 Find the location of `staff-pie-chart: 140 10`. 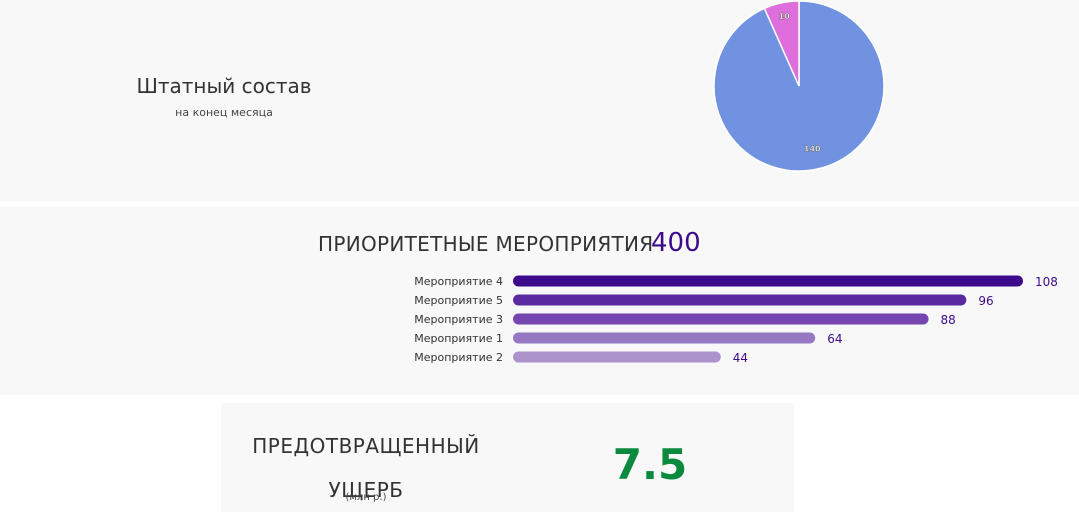

staff-pie-chart: 140 10 is located at coordinates (799, 86).